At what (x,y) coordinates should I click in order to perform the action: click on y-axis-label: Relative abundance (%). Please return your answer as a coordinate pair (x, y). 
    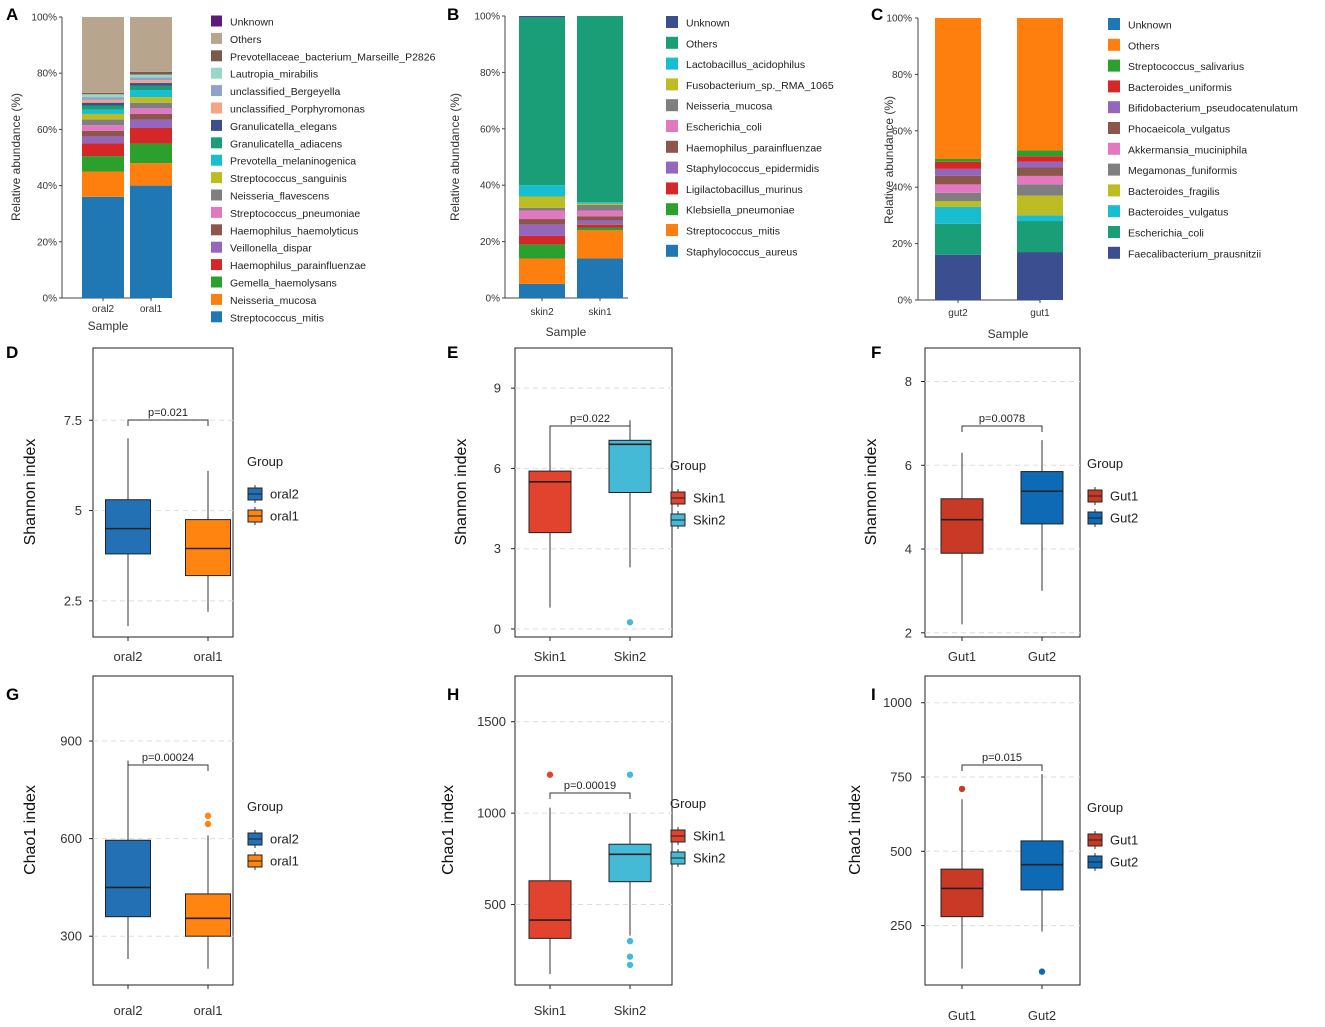
    Looking at the image, I should click on (455, 157).